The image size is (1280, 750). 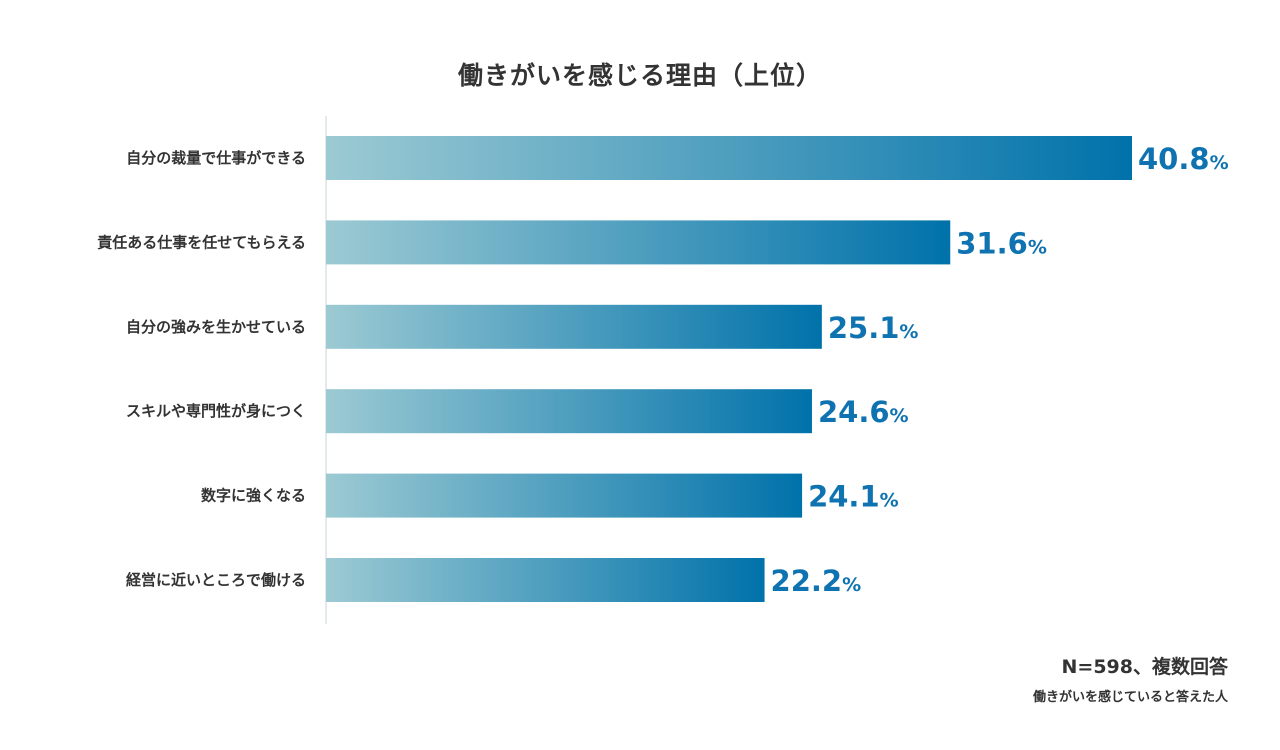 I want to click on category-label-6: 経営に近いところで働ける, so click(x=216, y=580).